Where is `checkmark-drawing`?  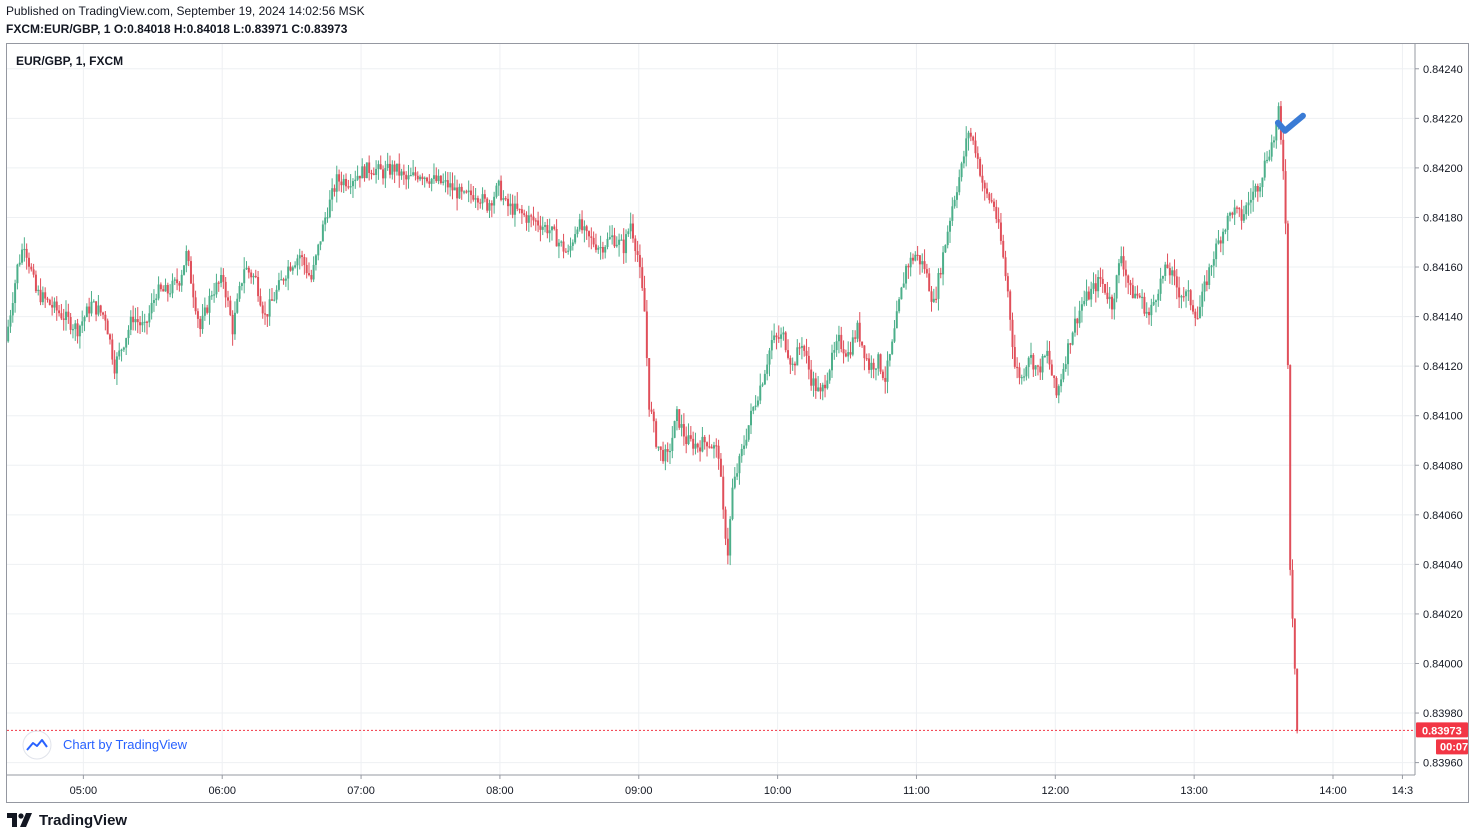 checkmark-drawing is located at coordinates (1290, 123).